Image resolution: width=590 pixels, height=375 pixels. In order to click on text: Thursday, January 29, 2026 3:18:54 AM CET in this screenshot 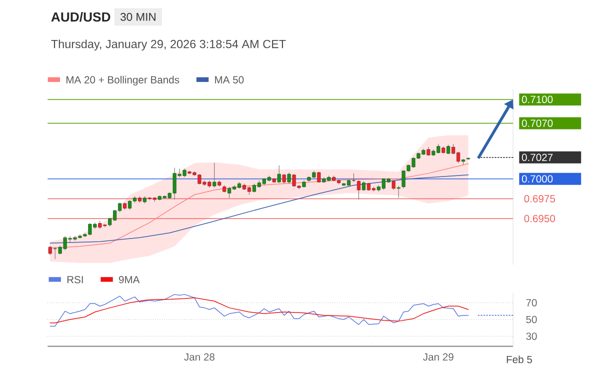, I will do `click(168, 44)`.